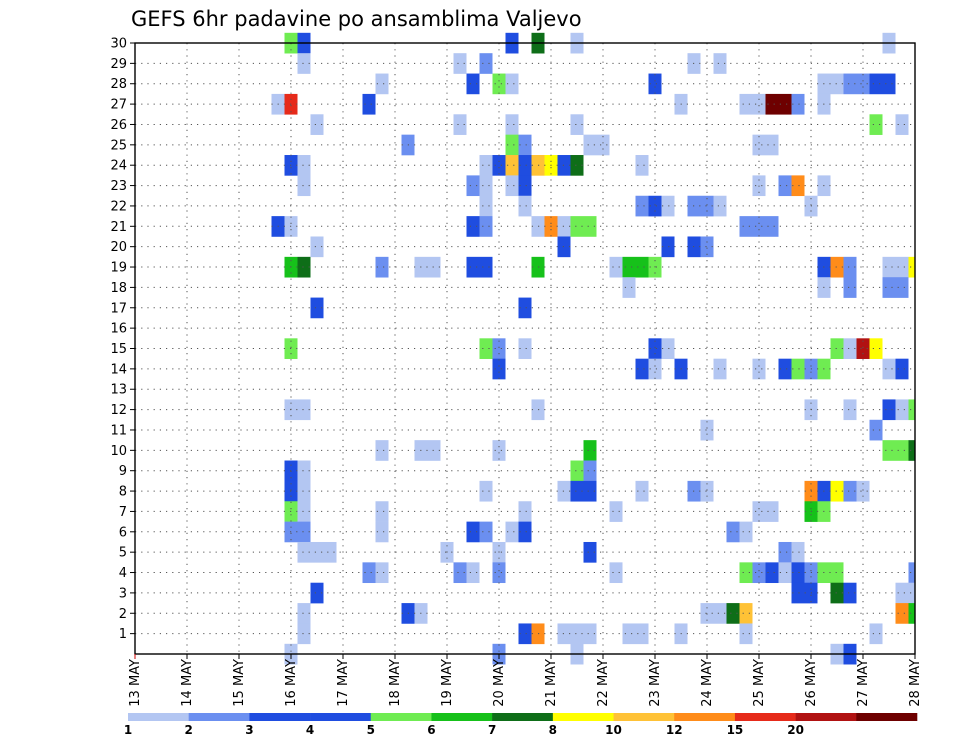  I want to click on y-tick-label: 18, so click(118, 288).